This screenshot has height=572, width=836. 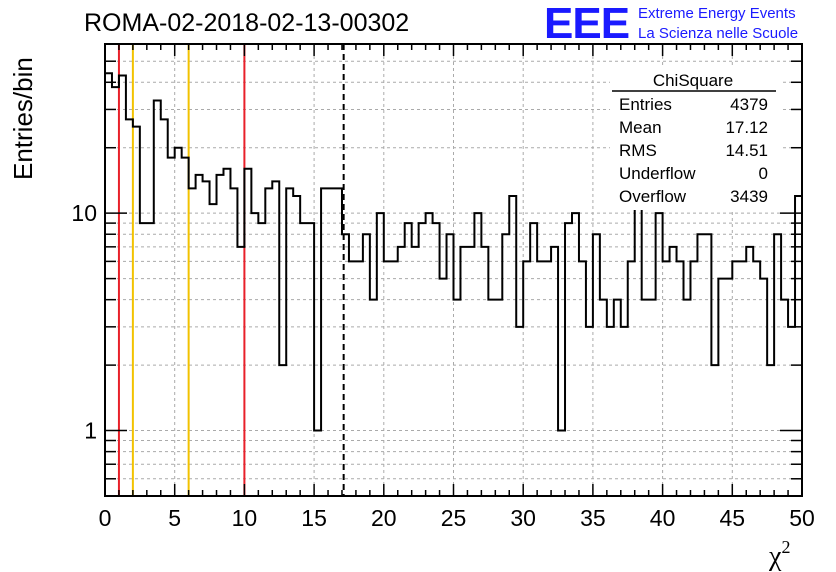 I want to click on x-tick-label: 30, so click(x=523, y=518).